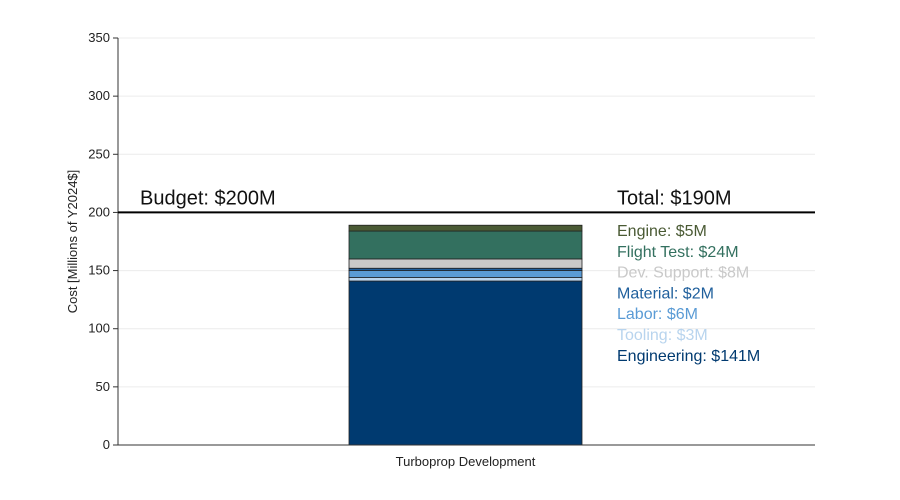 This screenshot has height=500, width=900. What do you see at coordinates (466, 461) in the screenshot?
I see `x-category-label: Turboprop Development` at bounding box center [466, 461].